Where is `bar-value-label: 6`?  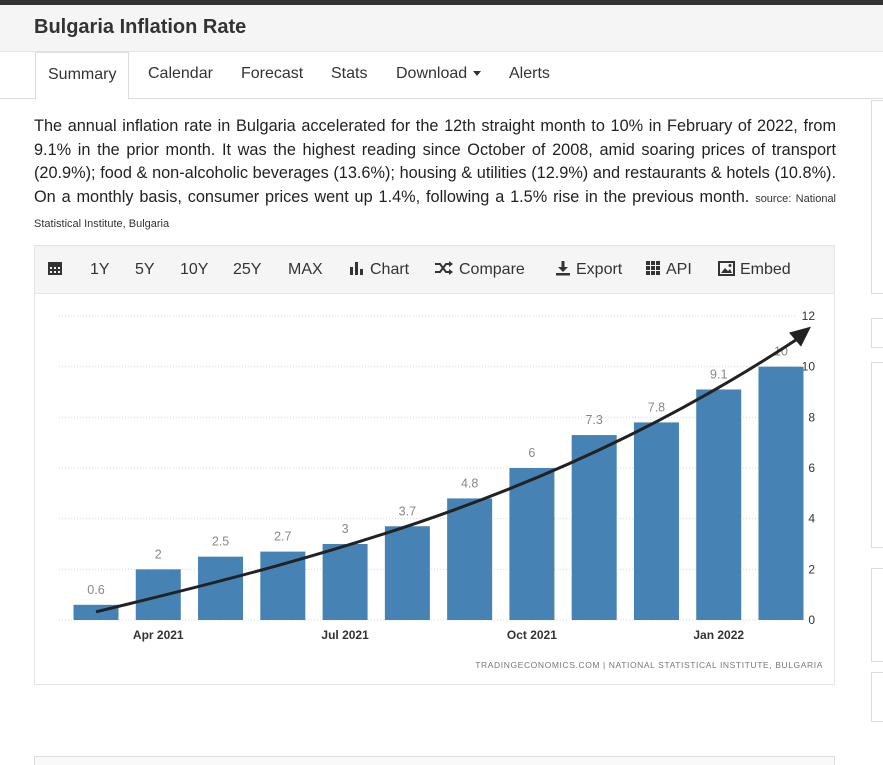
bar-value-label: 6 is located at coordinates (531, 453).